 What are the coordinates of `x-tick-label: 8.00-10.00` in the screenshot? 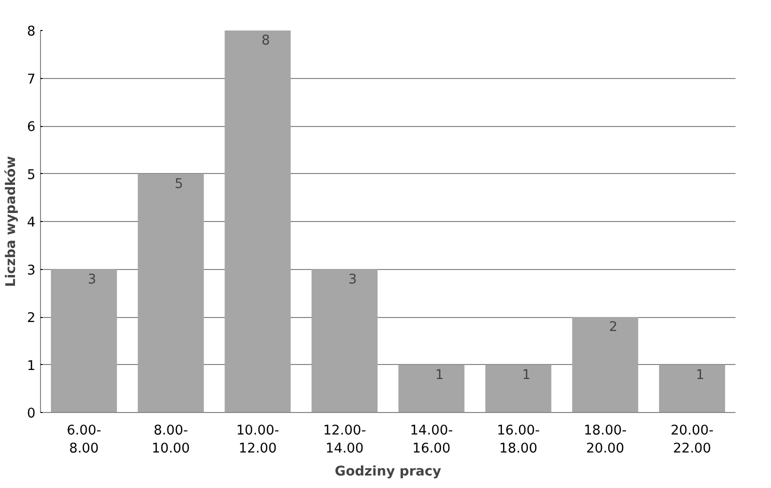 It's located at (171, 440).